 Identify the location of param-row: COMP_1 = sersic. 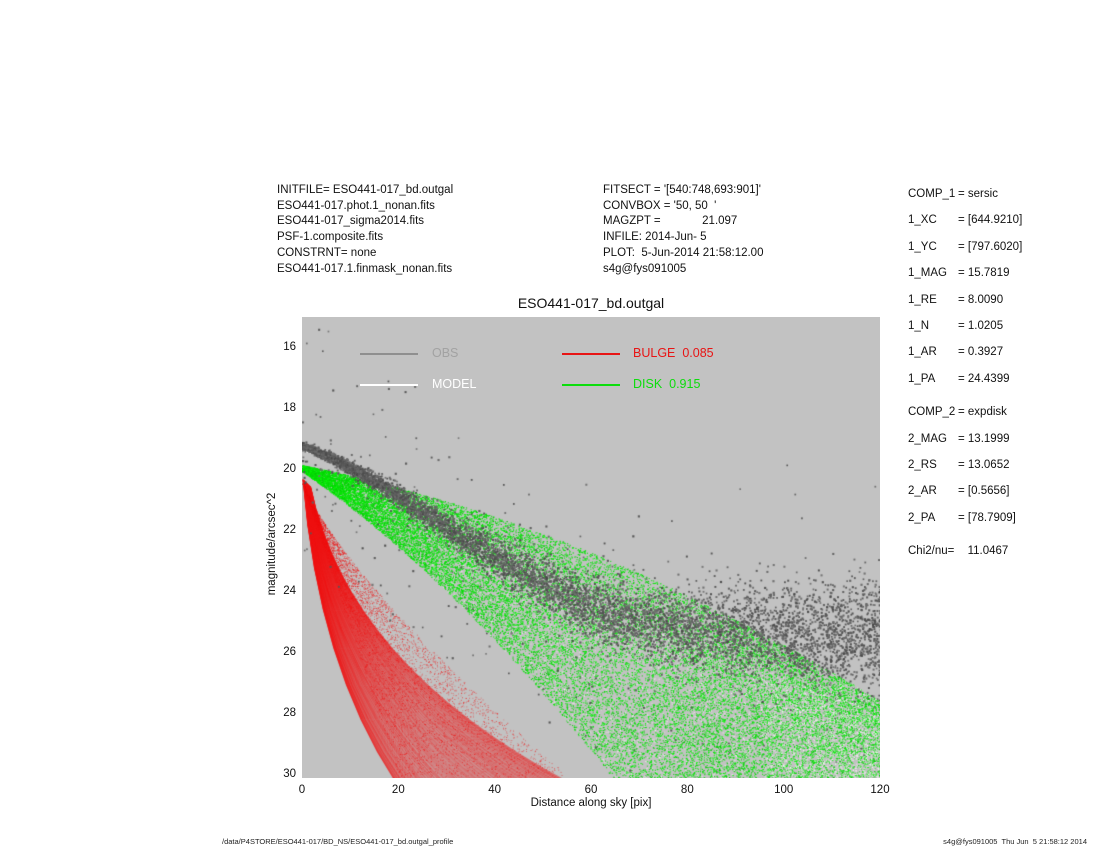
(1000, 201).